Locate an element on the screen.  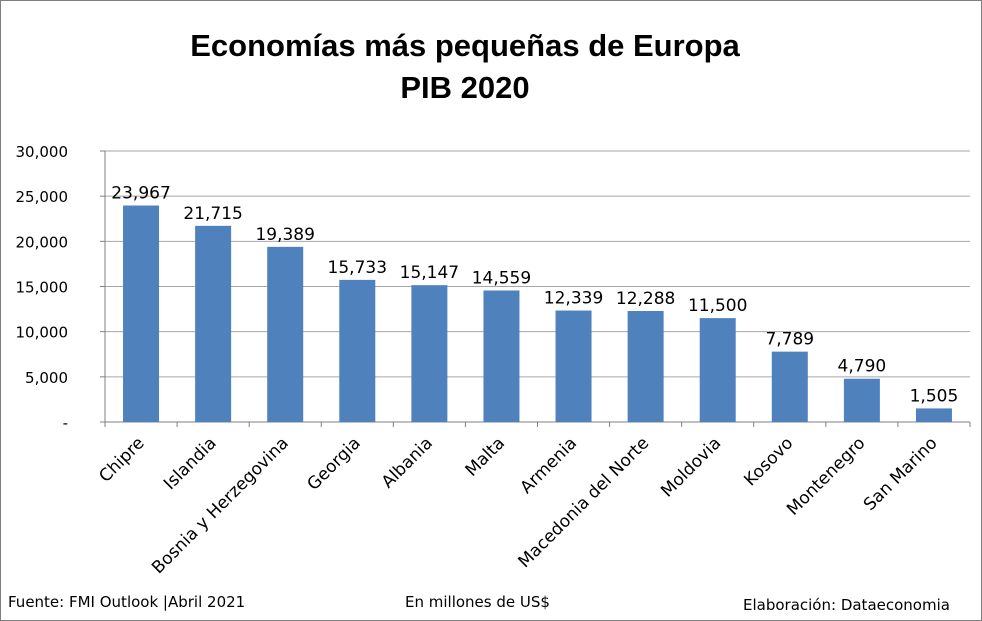
category-label: Georgia is located at coordinates (334, 463).